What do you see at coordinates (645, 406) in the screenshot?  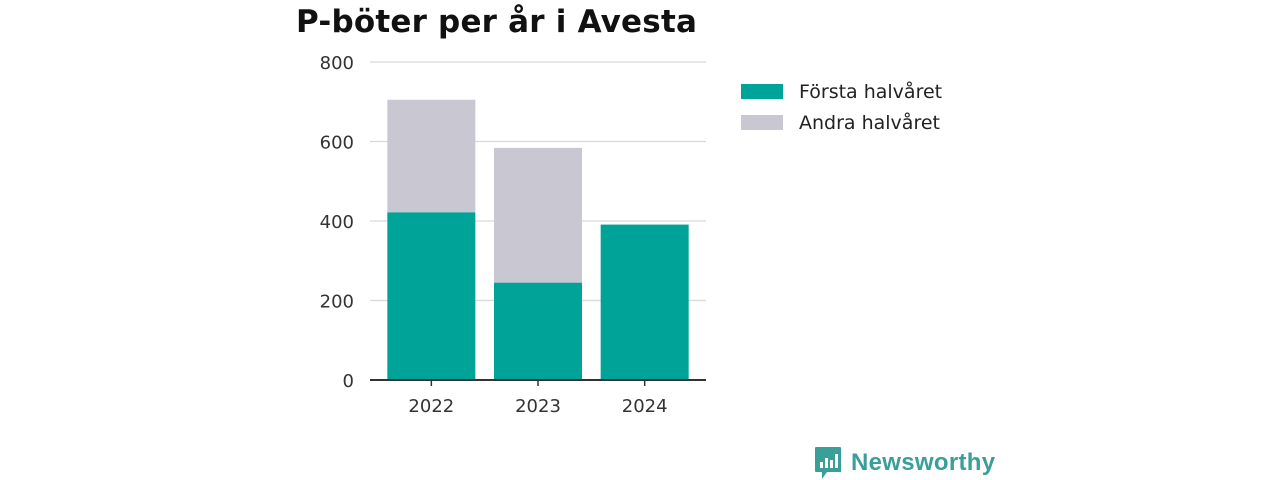 I see `x-tick-label: 2024` at bounding box center [645, 406].